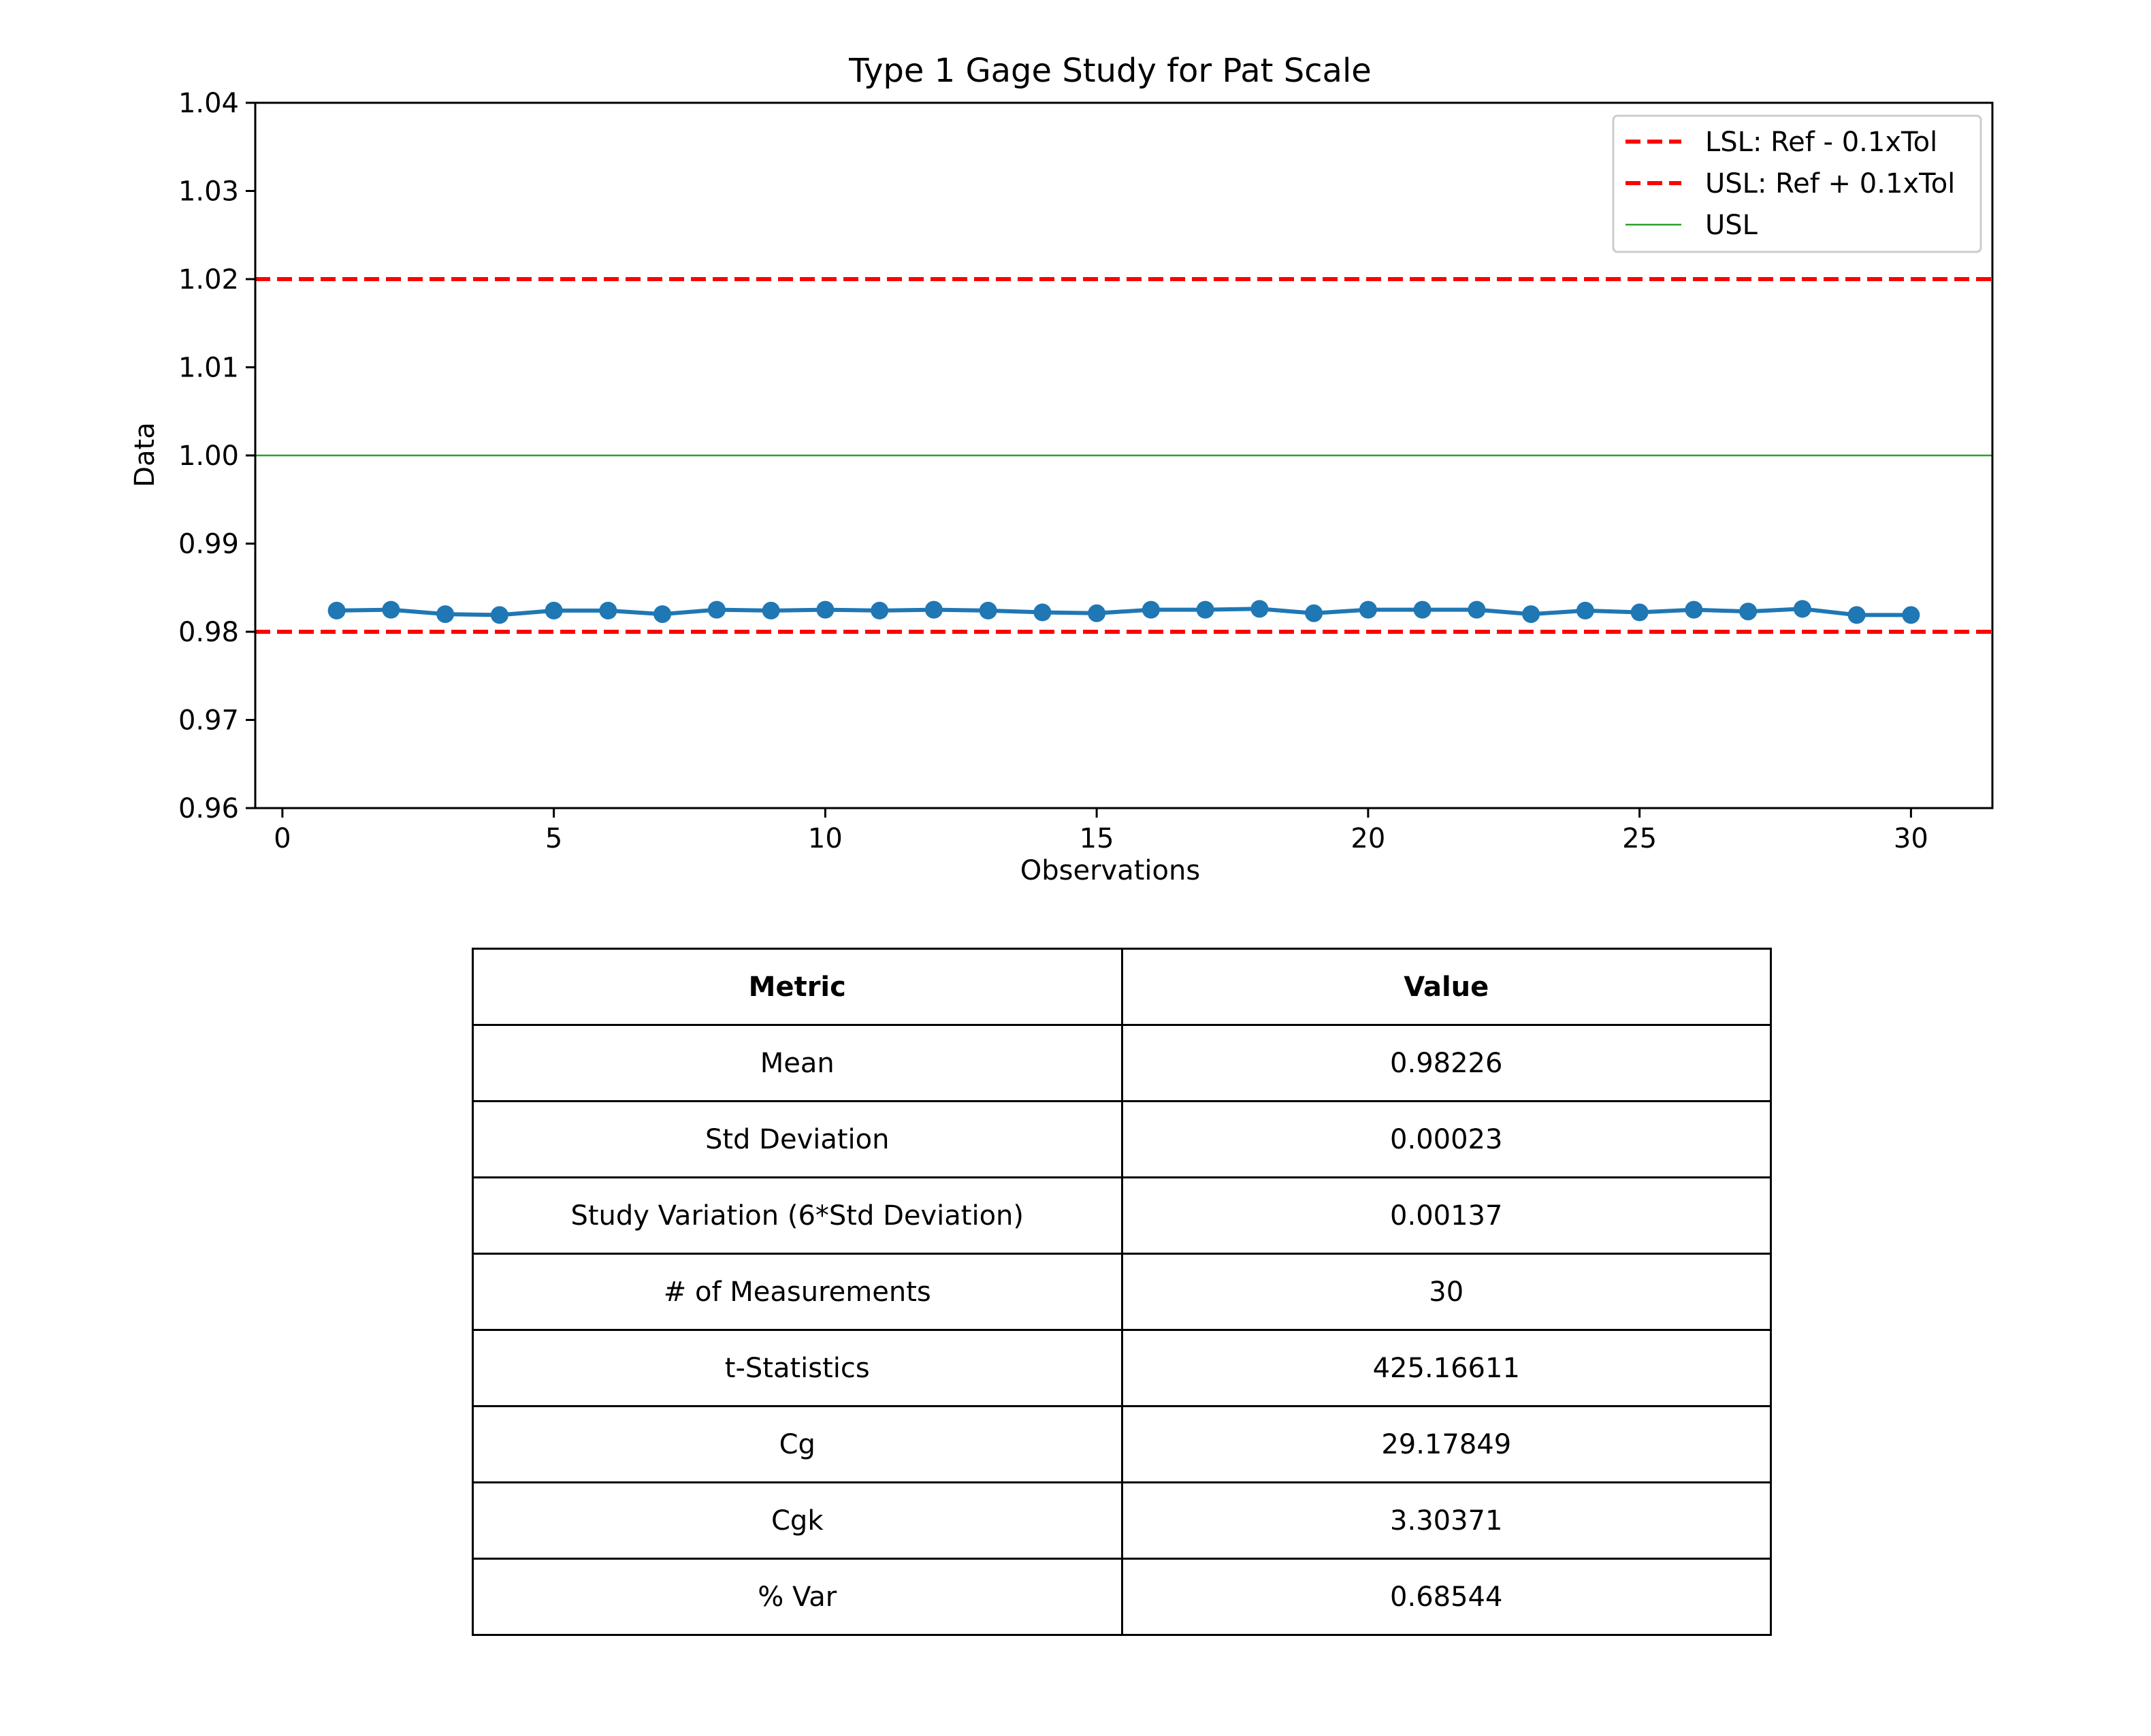 The width and height of the screenshot is (2151, 1736). I want to click on x-tick-label: 30, so click(1911, 839).